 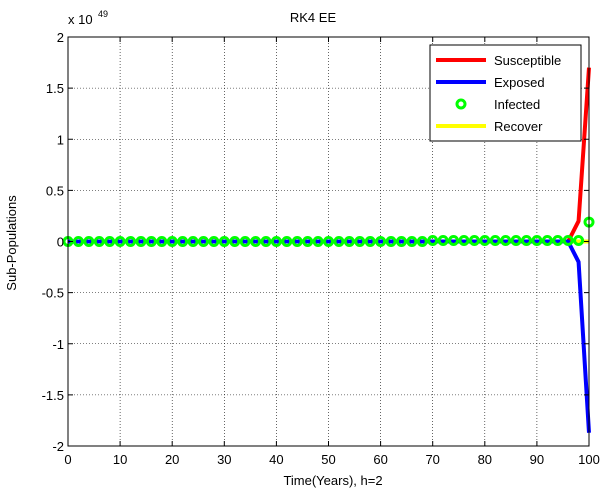 What do you see at coordinates (332, 480) in the screenshot?
I see `x-axis-label: Time(Years), h=2` at bounding box center [332, 480].